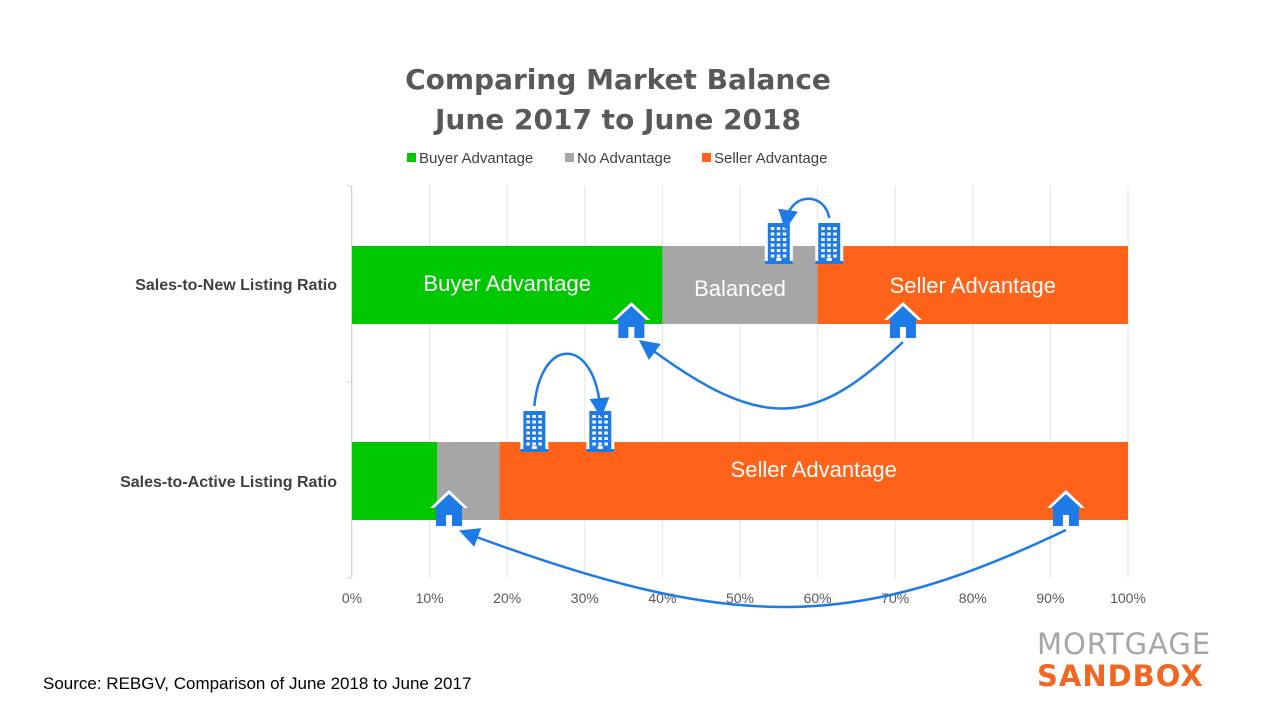  I want to click on x-axis-ticks: 0% 10% 20% 30% 40% 50% 60% 70% 80% 90% 100%, so click(744, 598).